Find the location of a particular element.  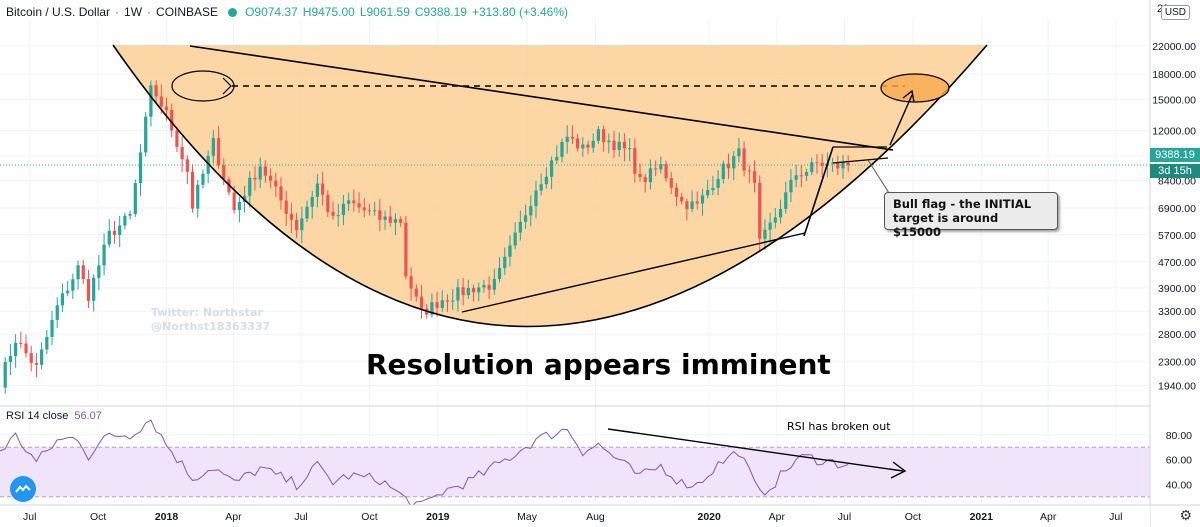

gear-icon: ⚙ is located at coordinates (1185, 515).